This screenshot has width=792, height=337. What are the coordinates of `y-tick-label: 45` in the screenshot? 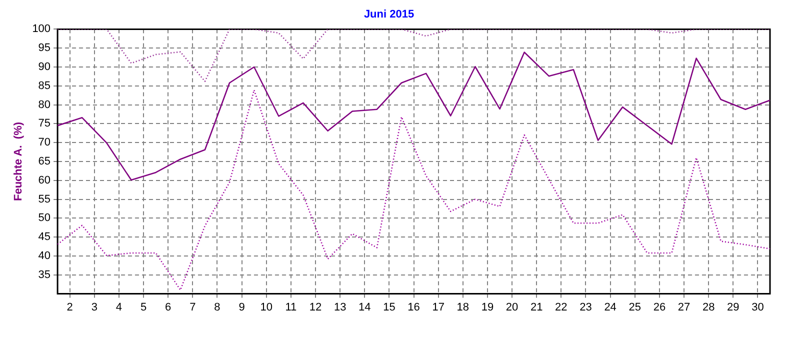 It's located at (44, 237).